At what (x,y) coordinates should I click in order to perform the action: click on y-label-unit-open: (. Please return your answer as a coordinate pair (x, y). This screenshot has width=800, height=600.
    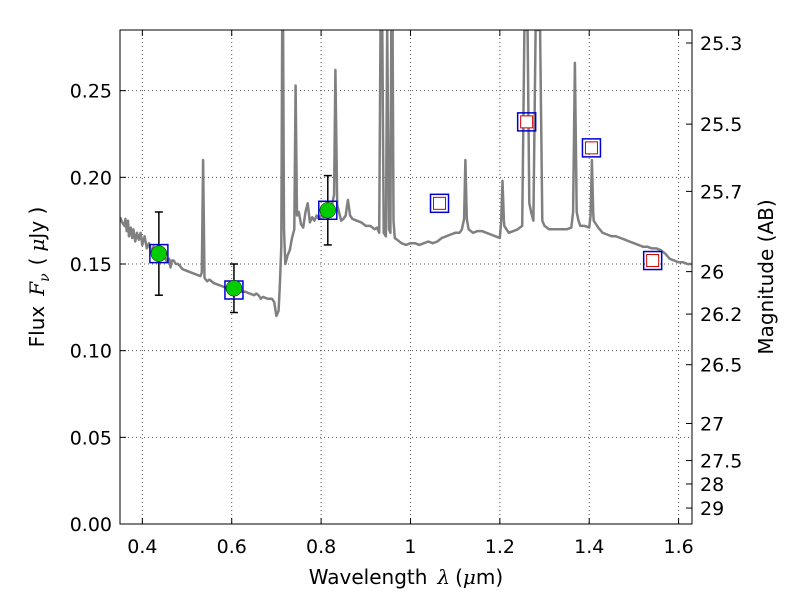
    Looking at the image, I should click on (37, 262).